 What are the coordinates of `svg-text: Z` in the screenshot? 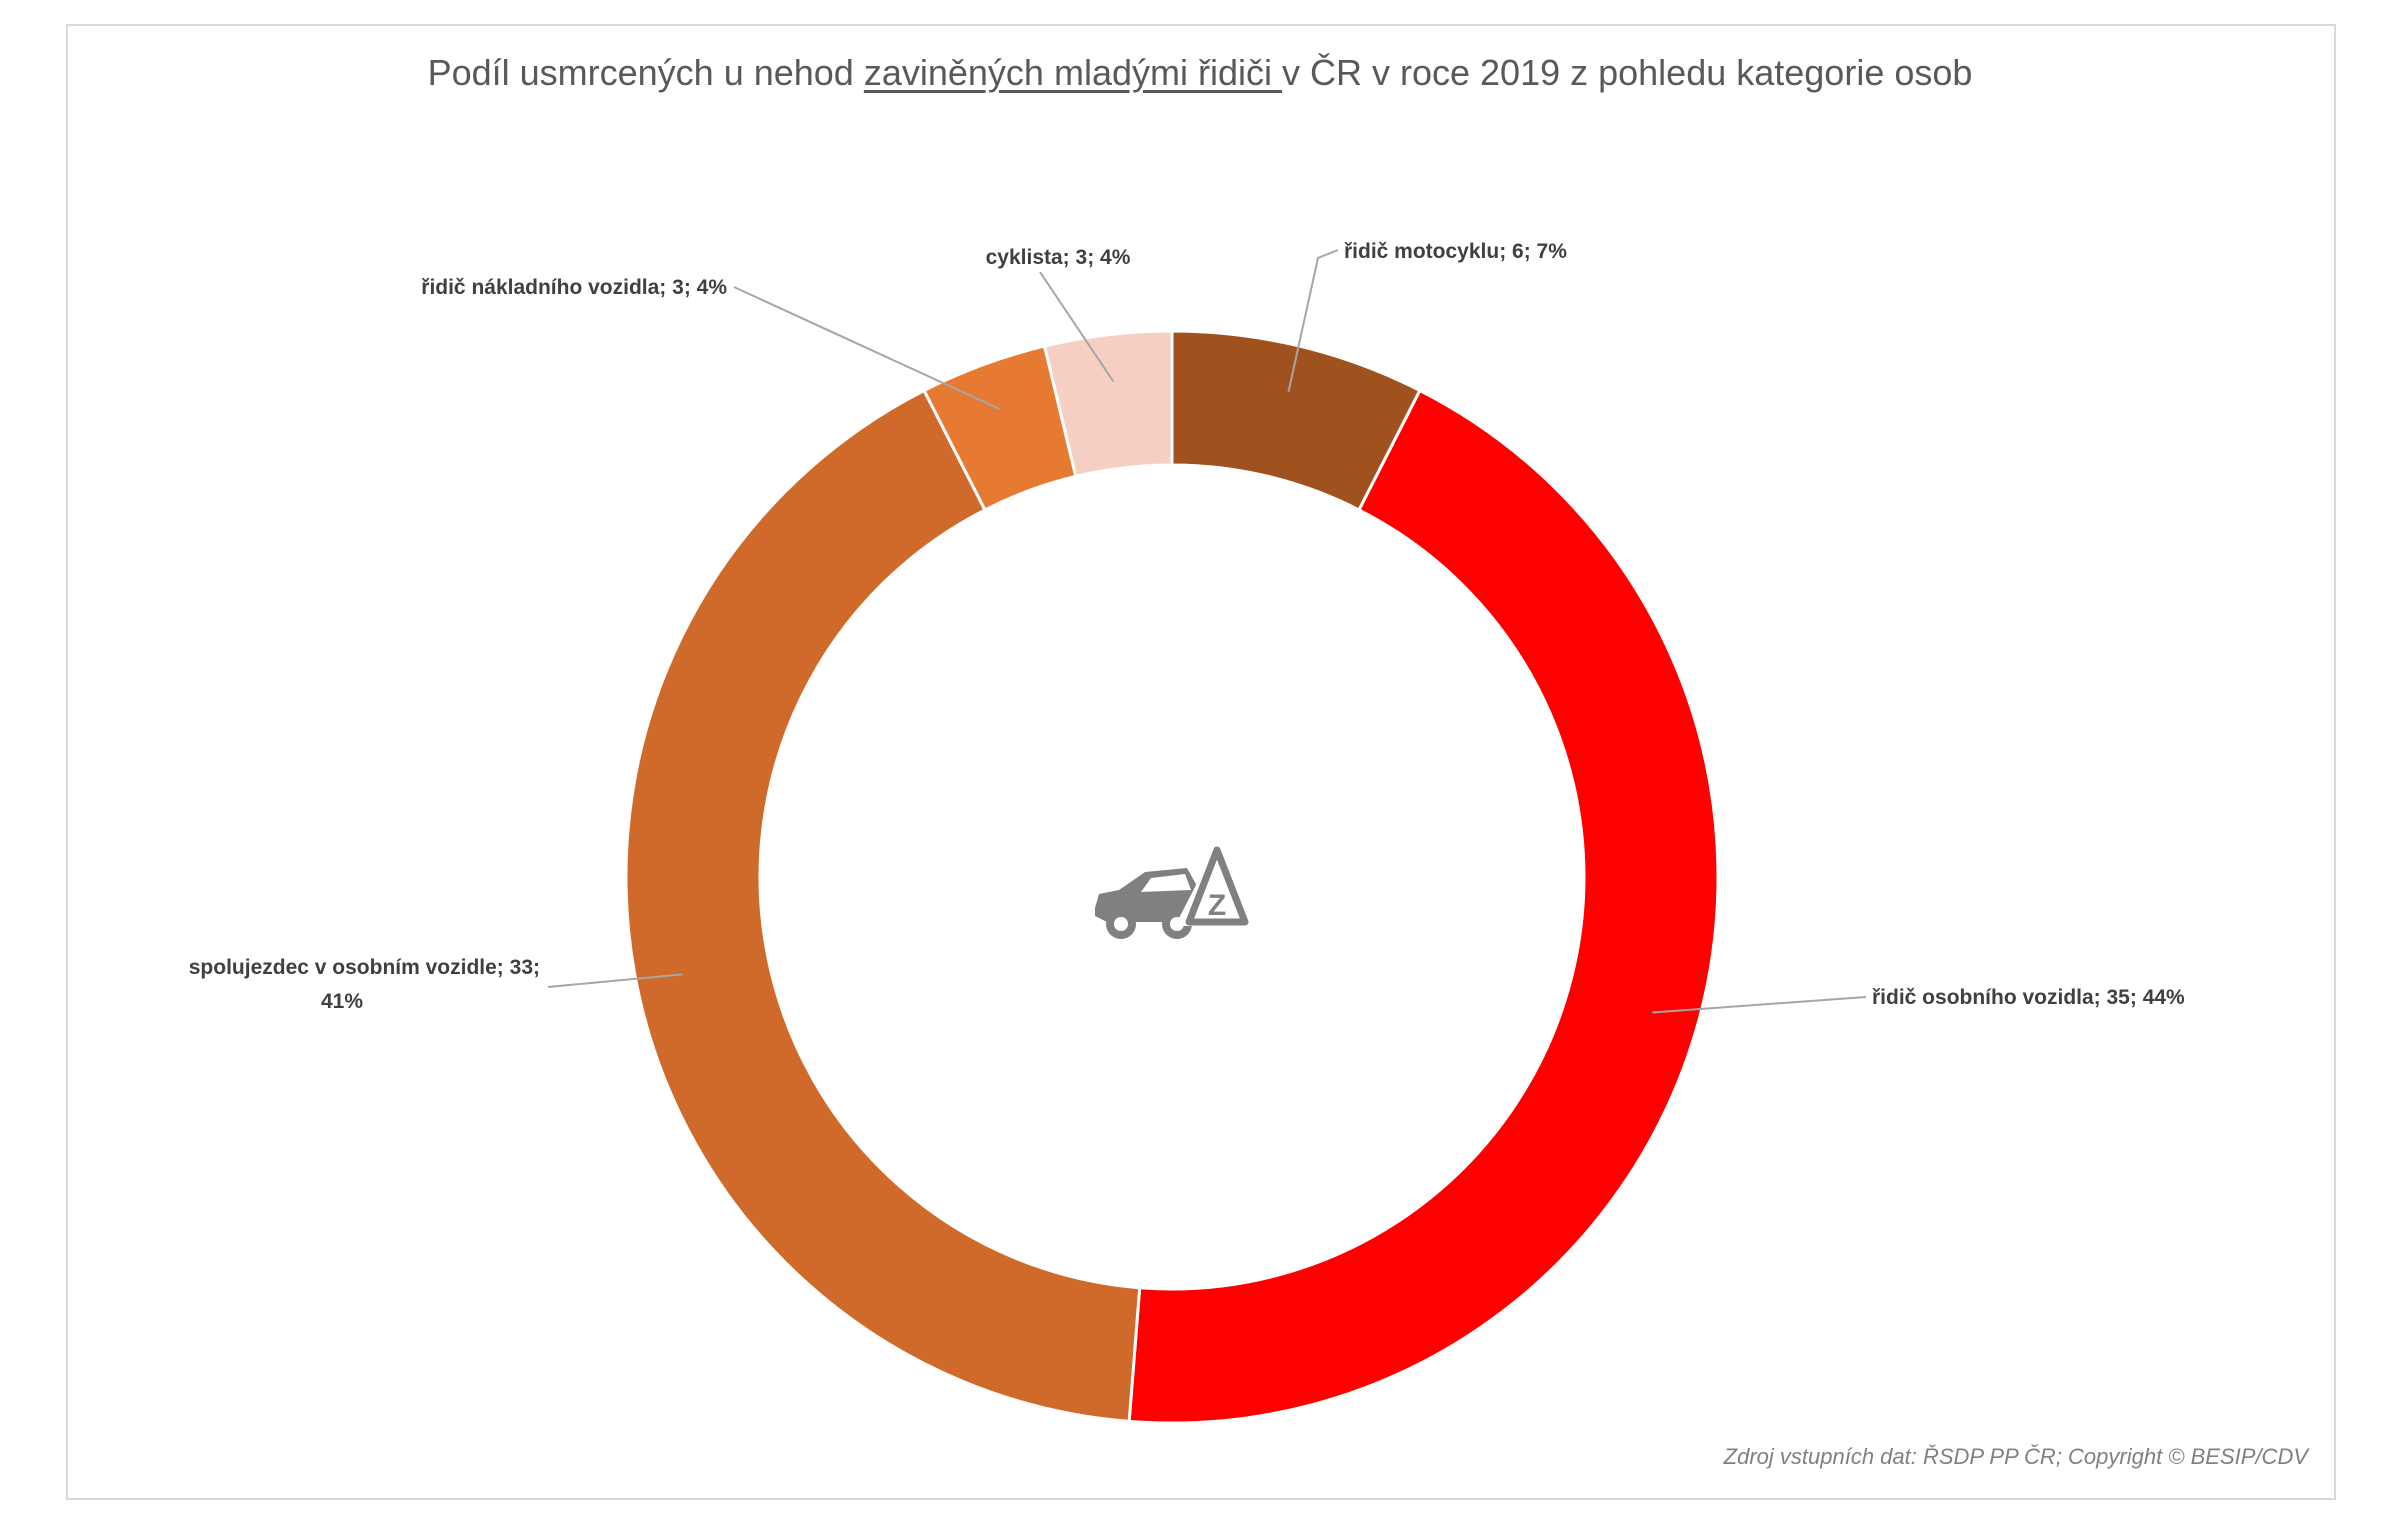 It's located at (1217, 905).